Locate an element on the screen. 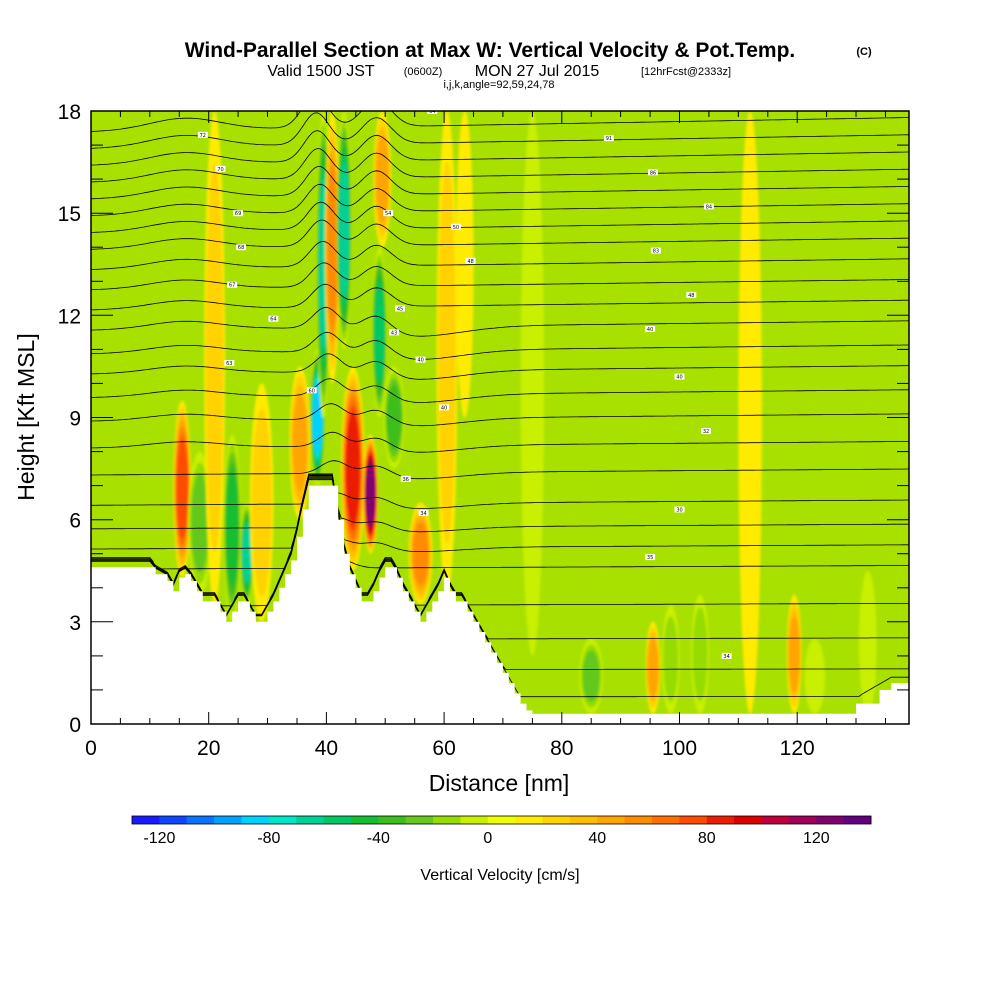 This screenshot has height=1000, width=1000. contour-label-text: 72 is located at coordinates (203, 136).